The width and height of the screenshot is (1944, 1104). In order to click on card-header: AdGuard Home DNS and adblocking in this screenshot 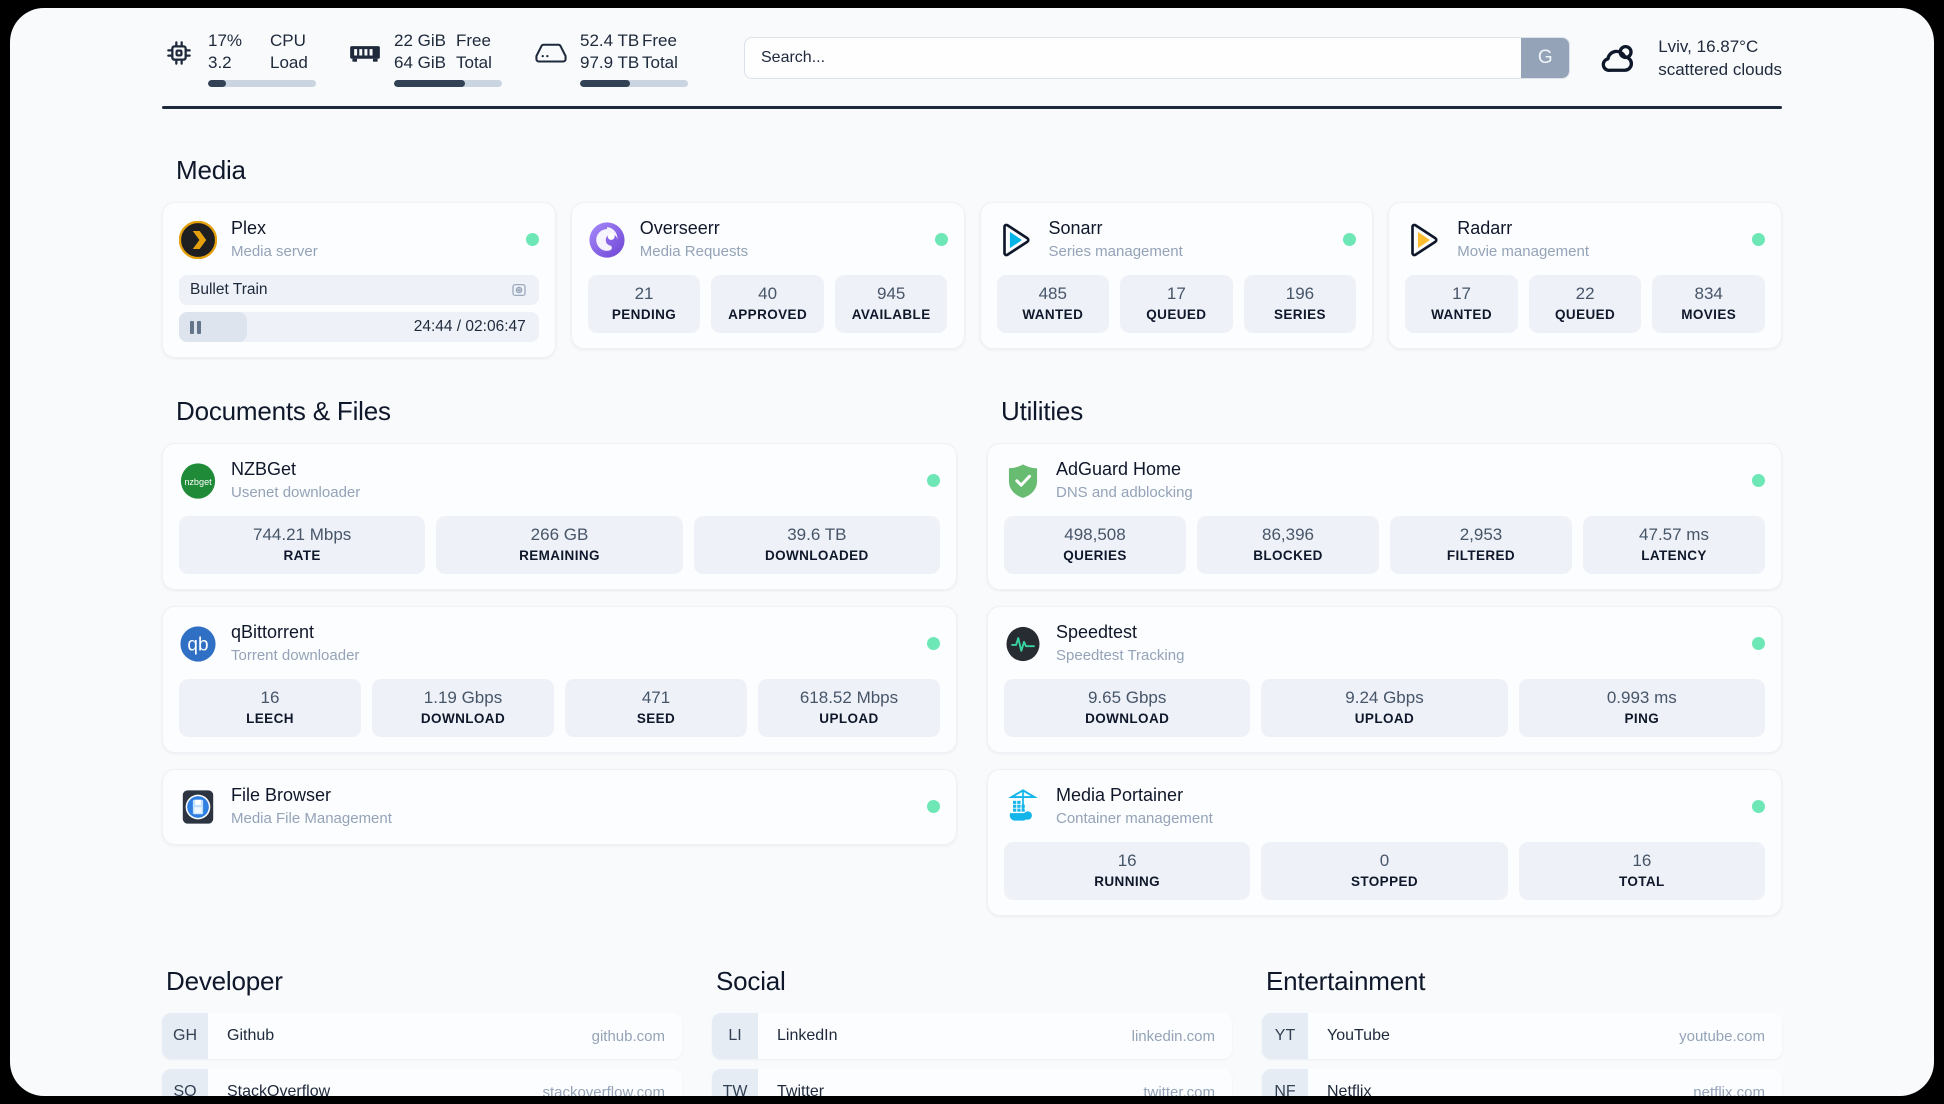, I will do `click(1384, 480)`.